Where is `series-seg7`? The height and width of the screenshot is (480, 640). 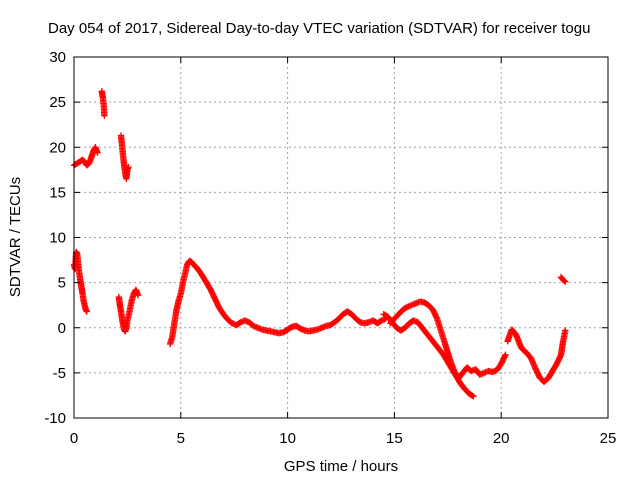
series-seg7 is located at coordinates (428, 355).